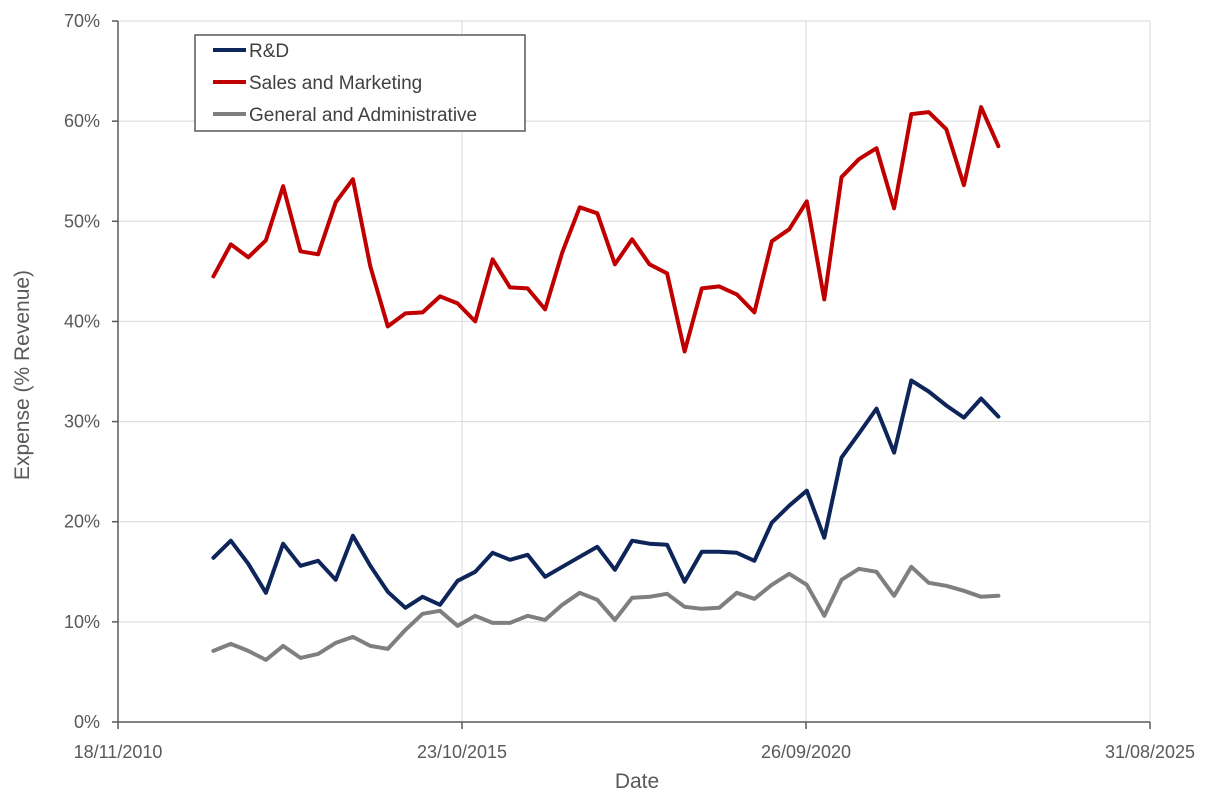  What do you see at coordinates (82, 622) in the screenshot?
I see `y-tick-label: 10%` at bounding box center [82, 622].